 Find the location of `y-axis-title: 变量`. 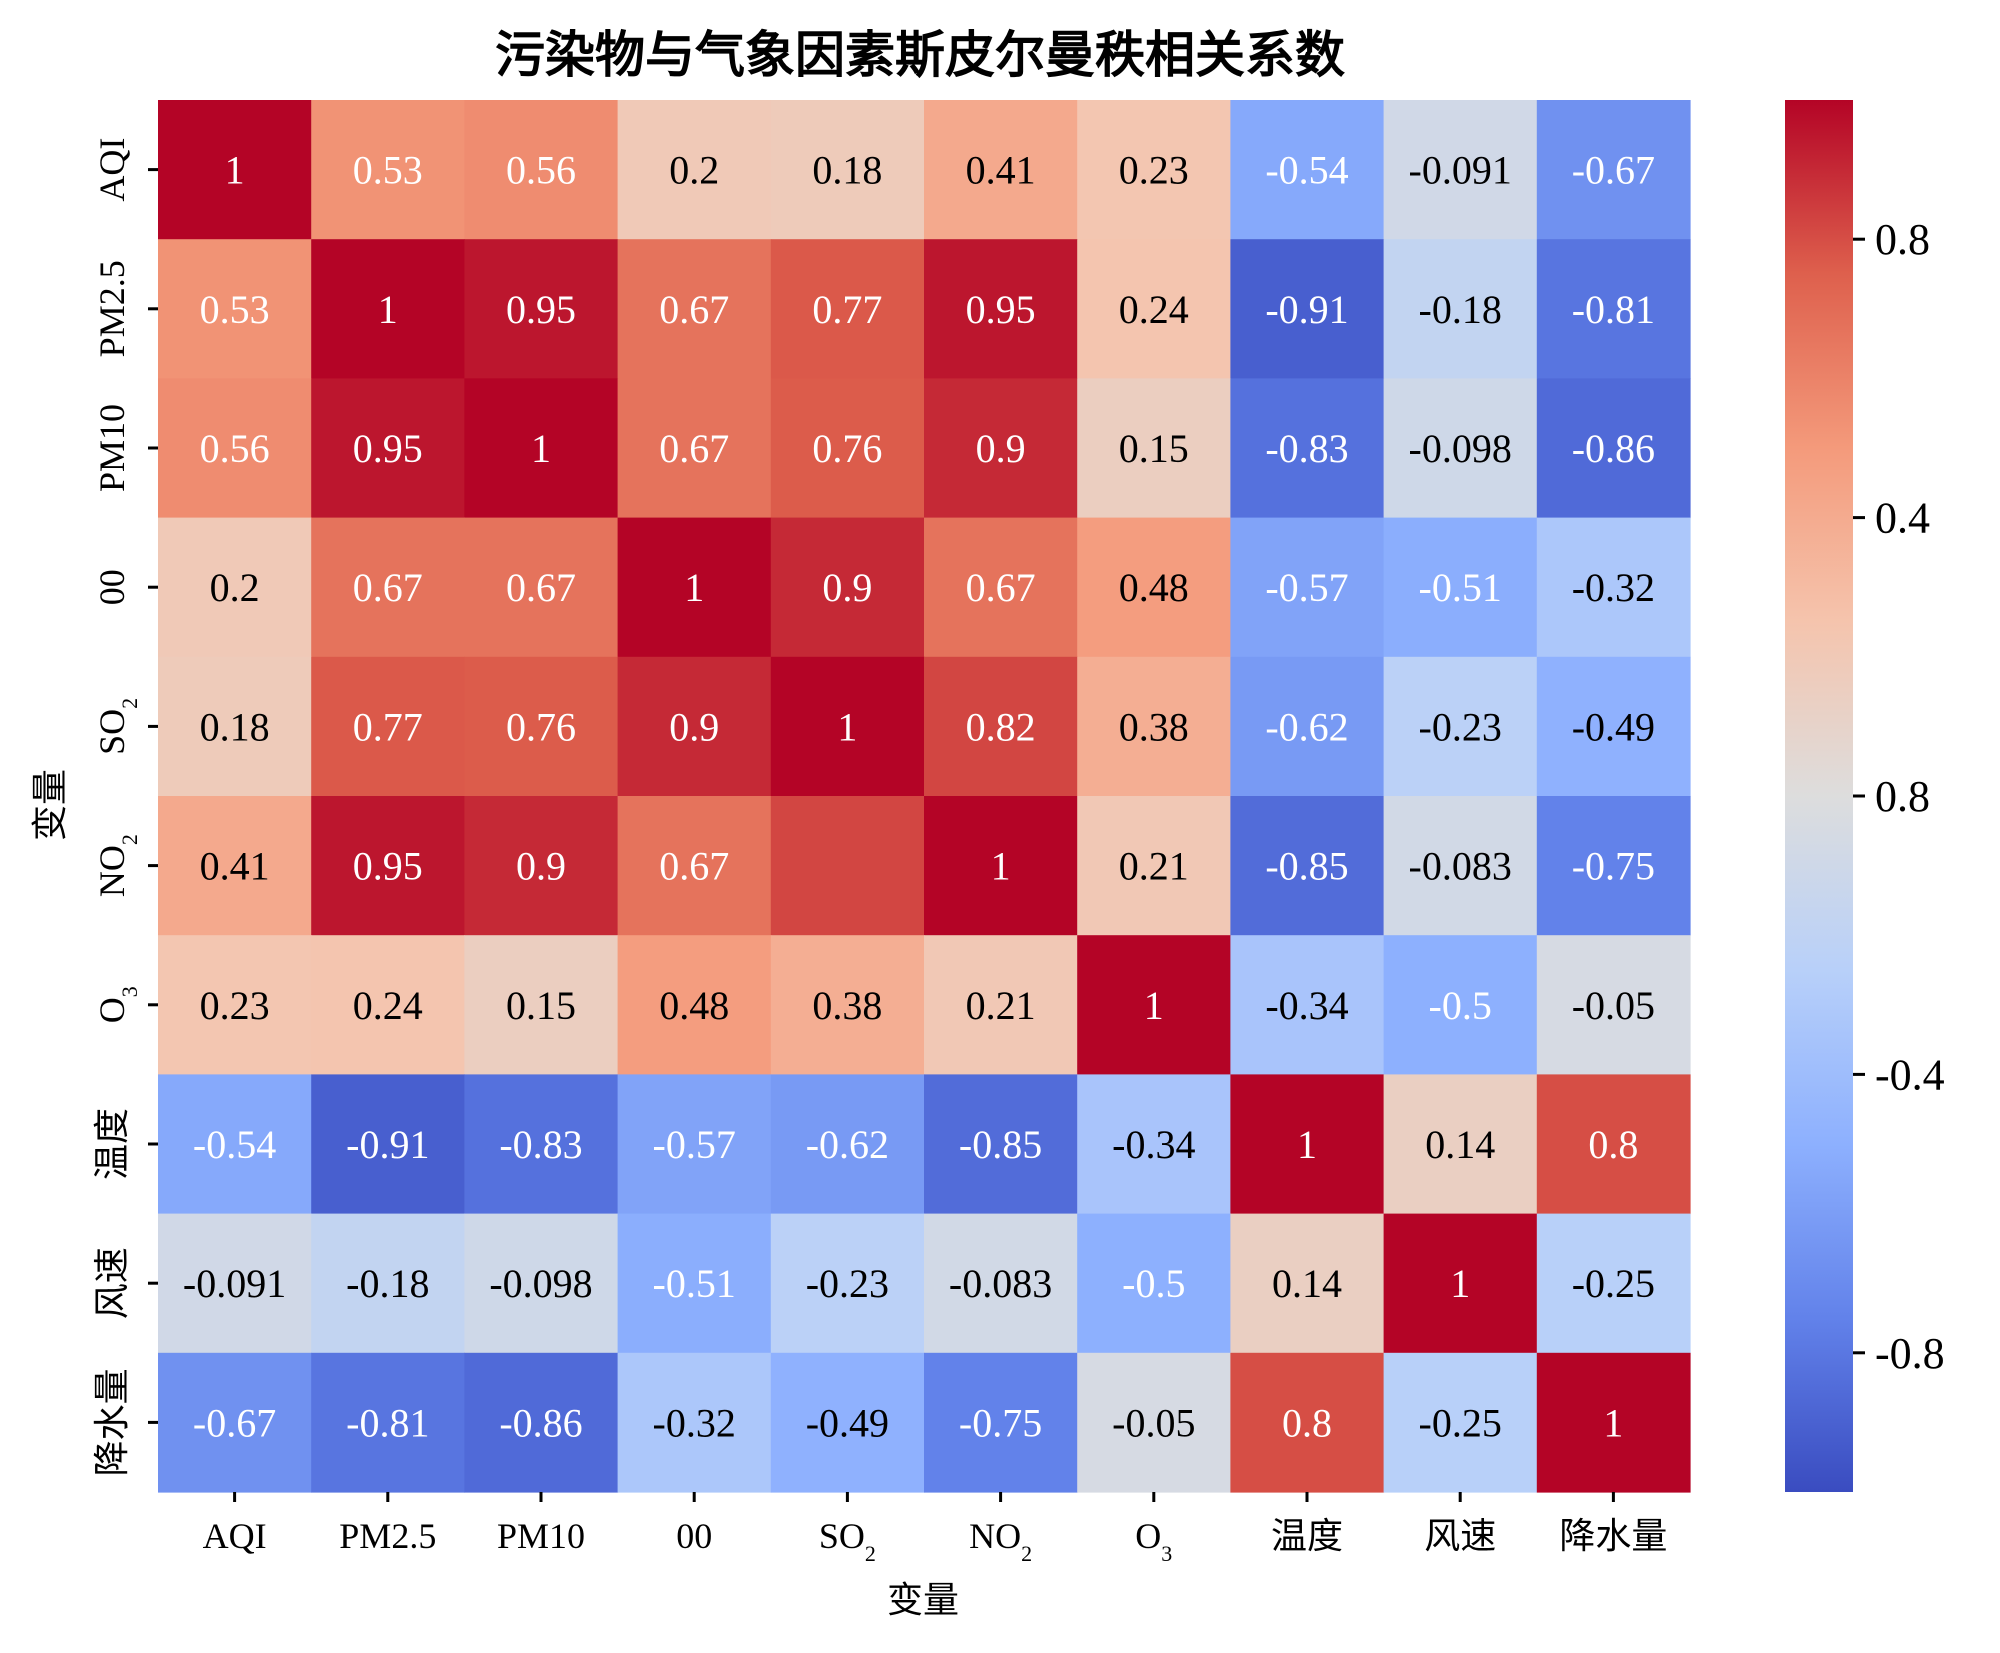

y-axis-title: 变量 is located at coordinates (50, 805).